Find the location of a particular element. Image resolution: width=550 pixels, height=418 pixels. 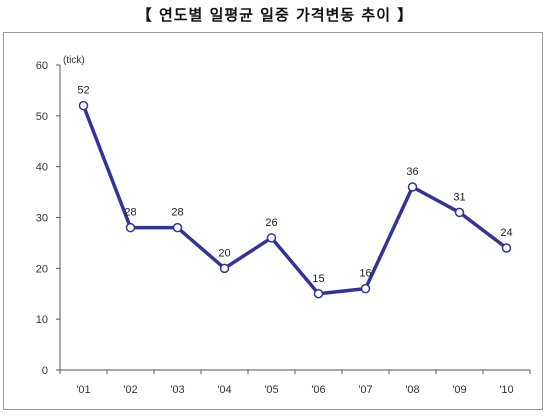

x-tick-label: '06 is located at coordinates (318, 390).